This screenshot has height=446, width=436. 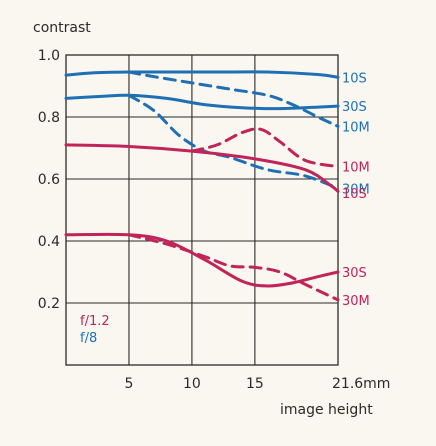 I want to click on series-line-f8-30s, so click(x=202, y=102).